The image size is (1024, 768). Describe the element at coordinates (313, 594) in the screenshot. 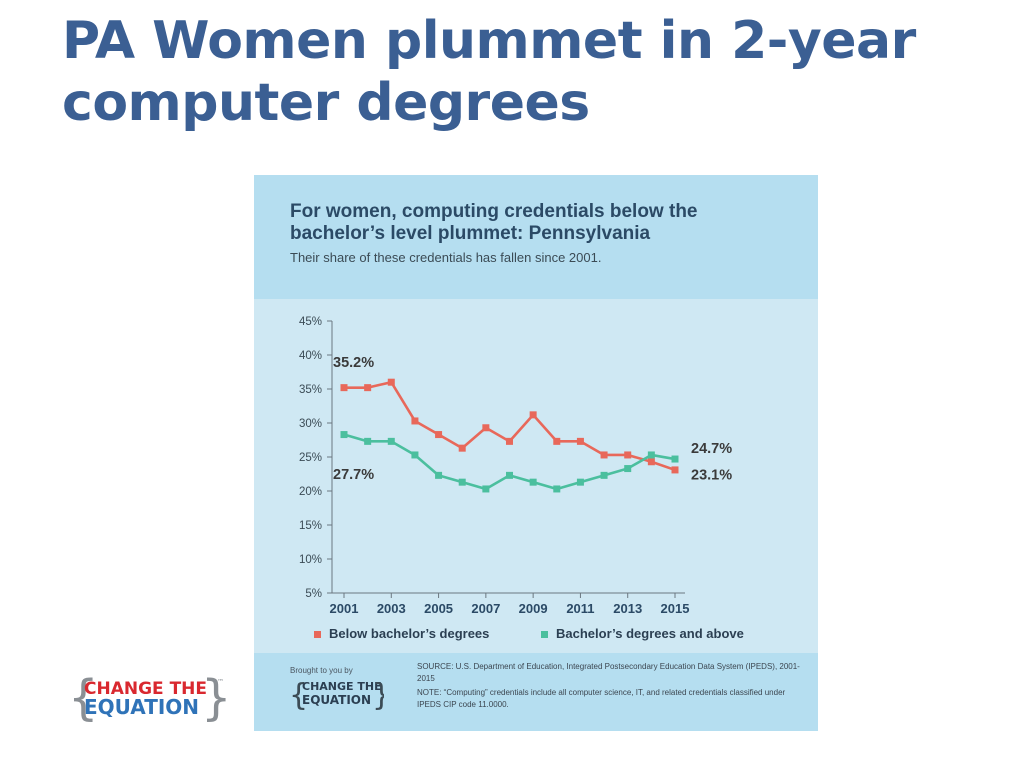

I see `y-tick-label: 5%` at that location.